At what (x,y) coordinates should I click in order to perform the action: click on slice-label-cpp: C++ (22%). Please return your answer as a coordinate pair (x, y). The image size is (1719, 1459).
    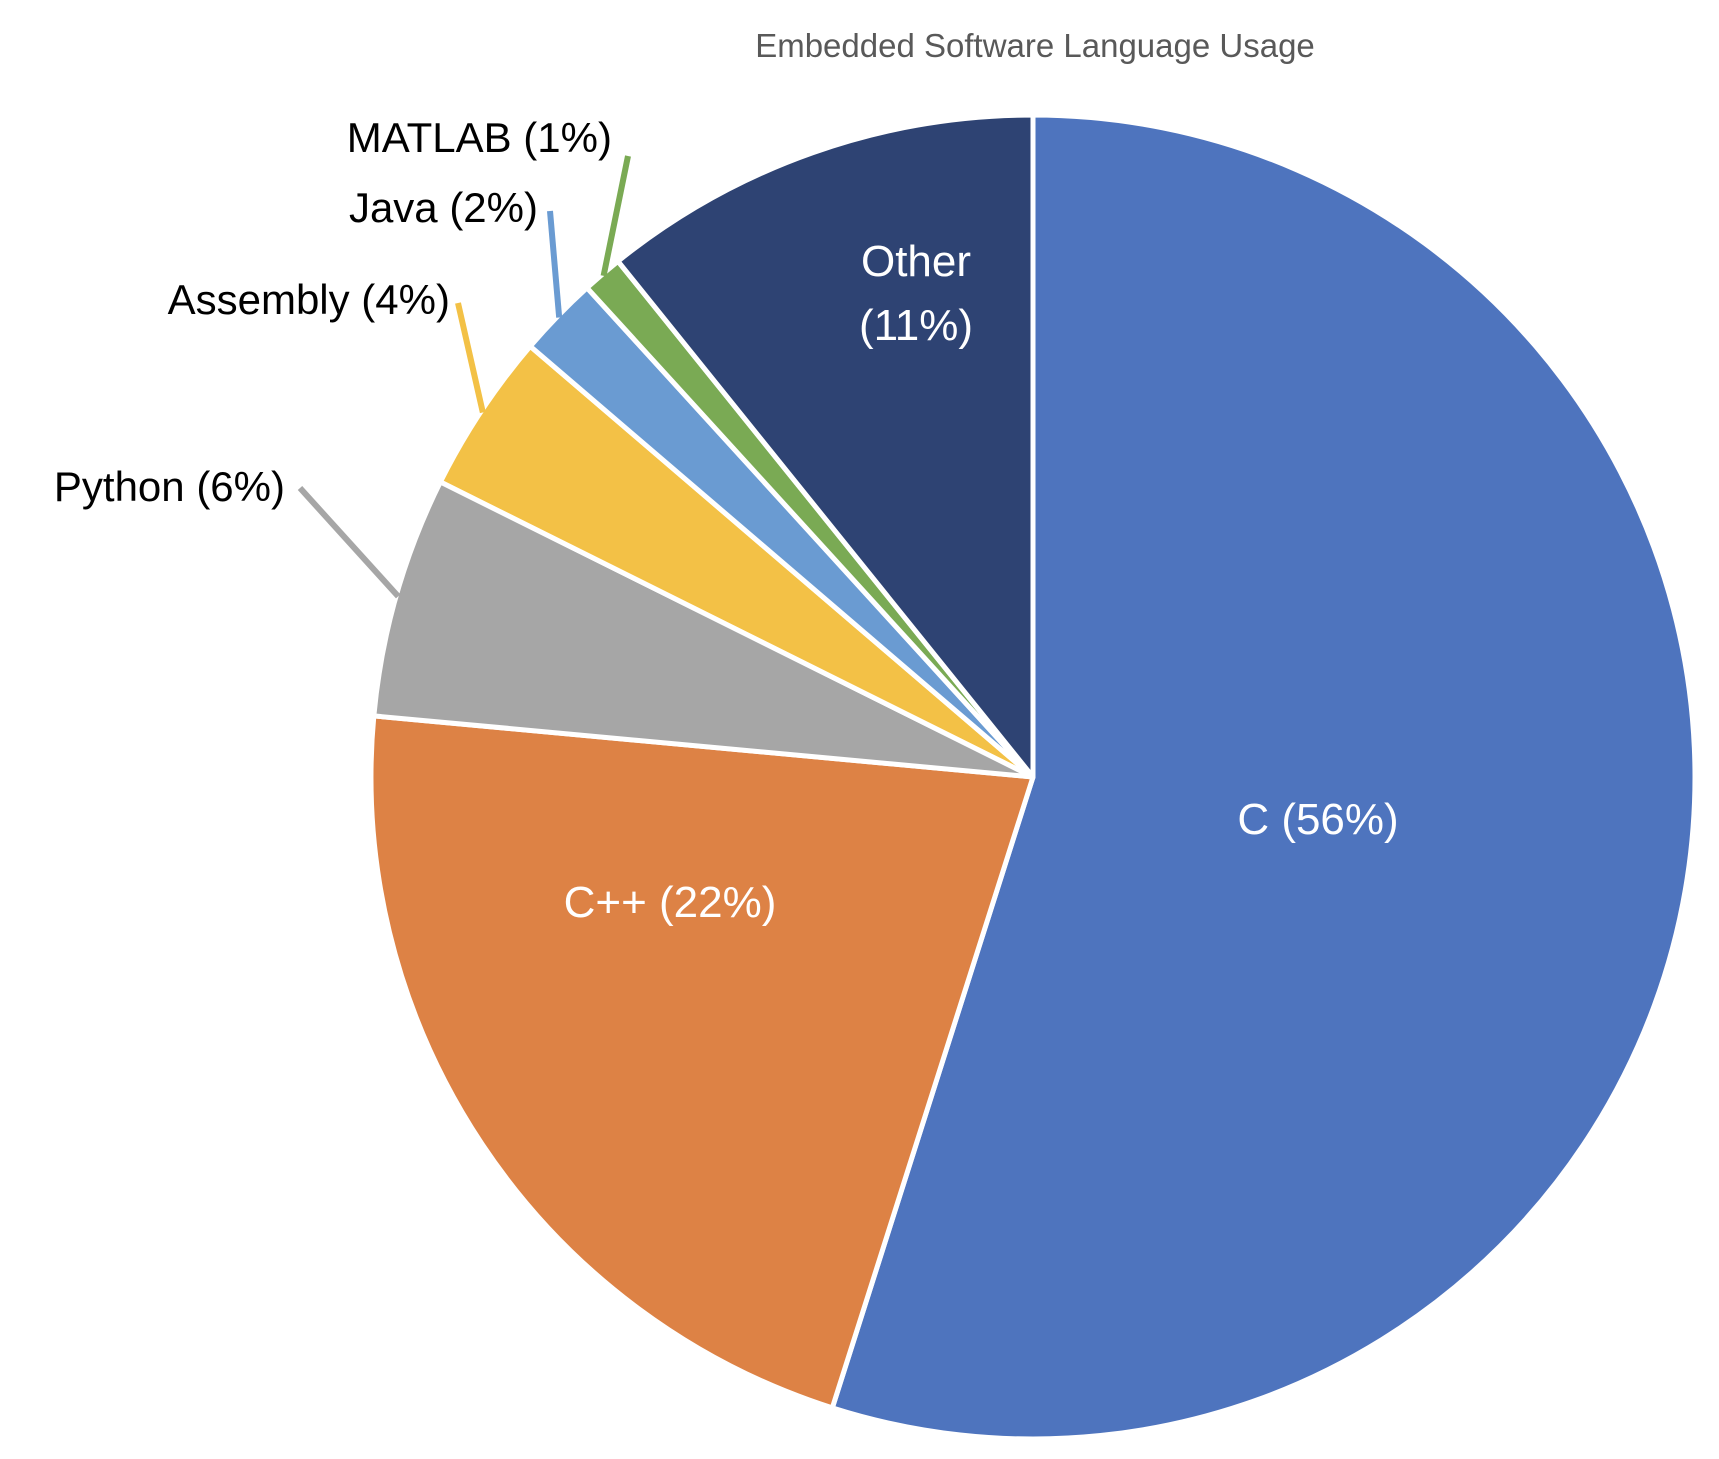
    Looking at the image, I should click on (670, 902).